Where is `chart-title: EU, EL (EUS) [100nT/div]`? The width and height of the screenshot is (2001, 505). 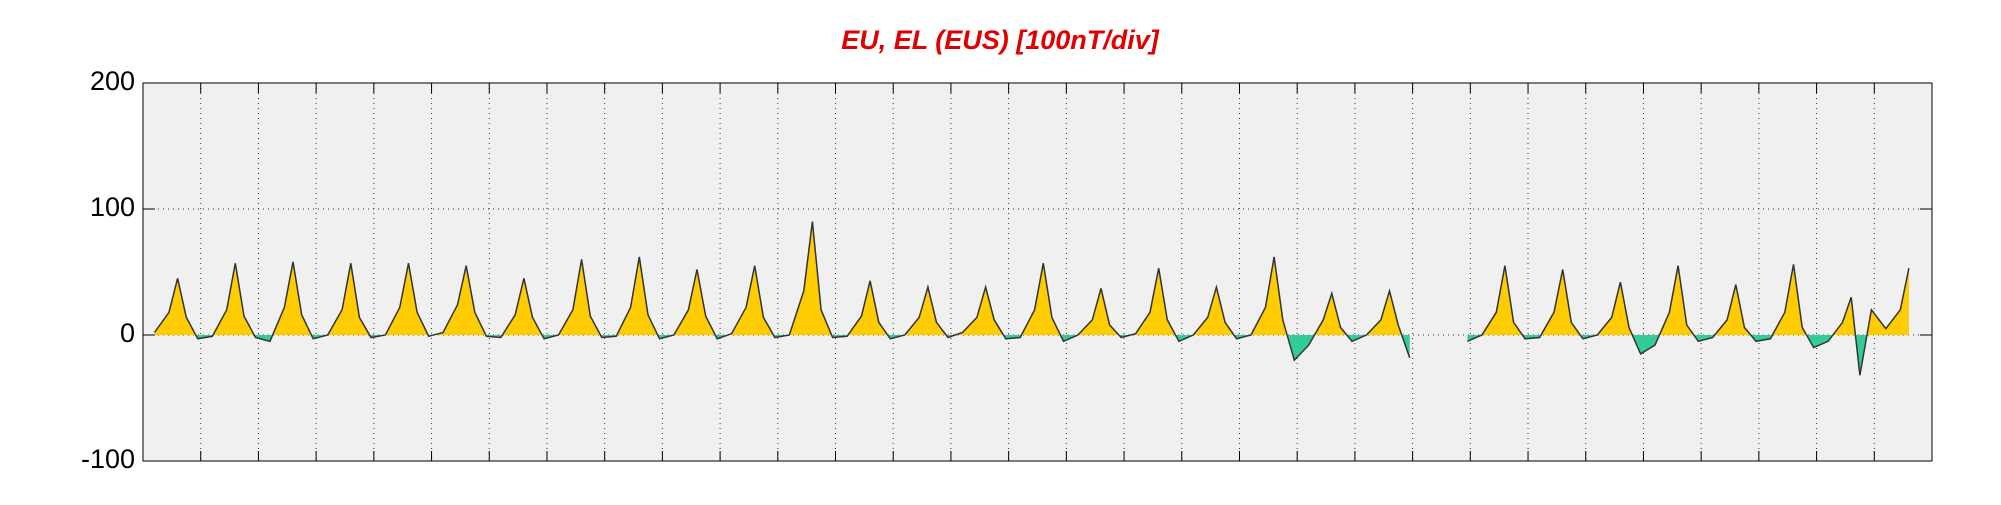 chart-title: EU, EL (EUS) [100nT/div] is located at coordinates (1000, 40).